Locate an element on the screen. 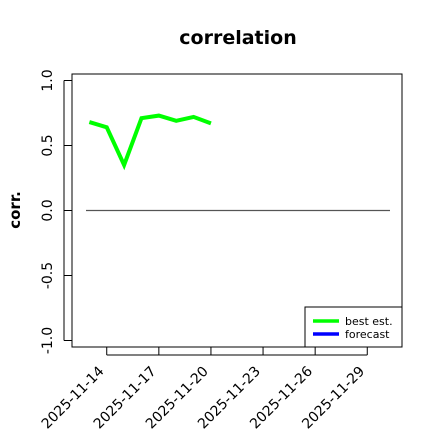  legend-label-1: forecast is located at coordinates (367, 334).